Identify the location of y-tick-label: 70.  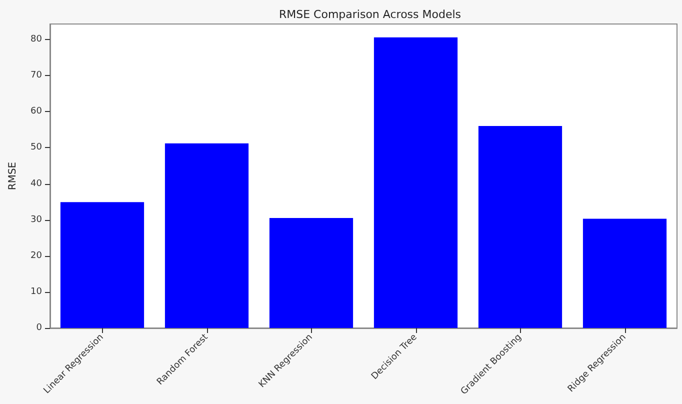
(36, 75).